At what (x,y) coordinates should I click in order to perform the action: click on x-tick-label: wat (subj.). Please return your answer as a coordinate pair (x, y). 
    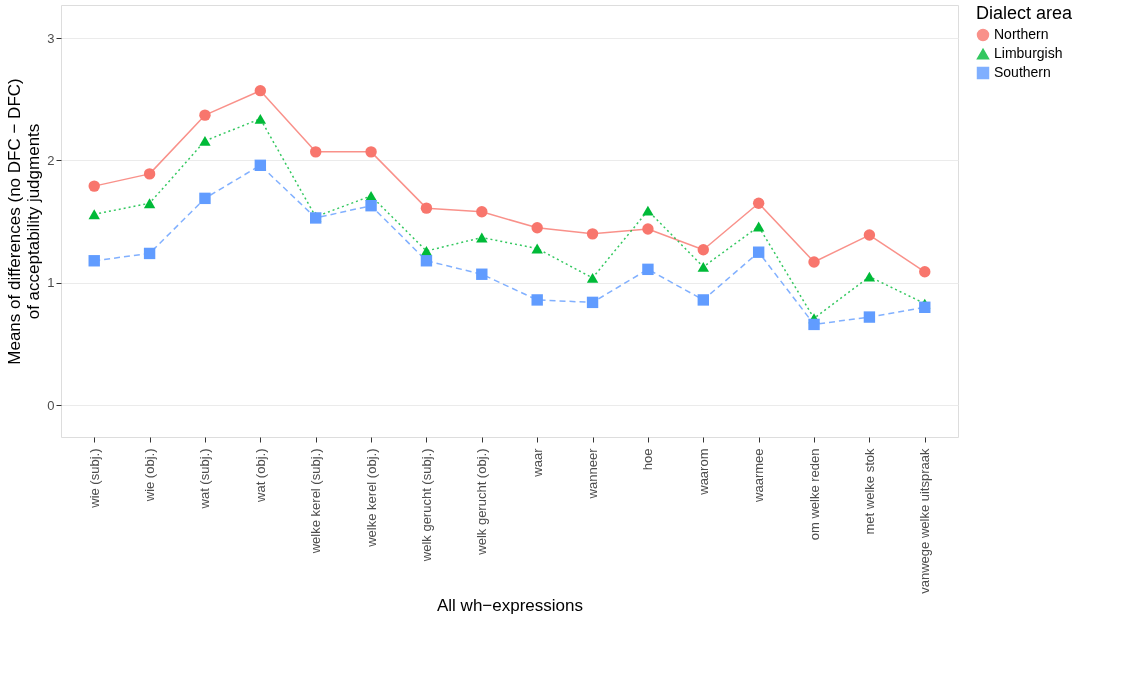
    Looking at the image, I should click on (205, 479).